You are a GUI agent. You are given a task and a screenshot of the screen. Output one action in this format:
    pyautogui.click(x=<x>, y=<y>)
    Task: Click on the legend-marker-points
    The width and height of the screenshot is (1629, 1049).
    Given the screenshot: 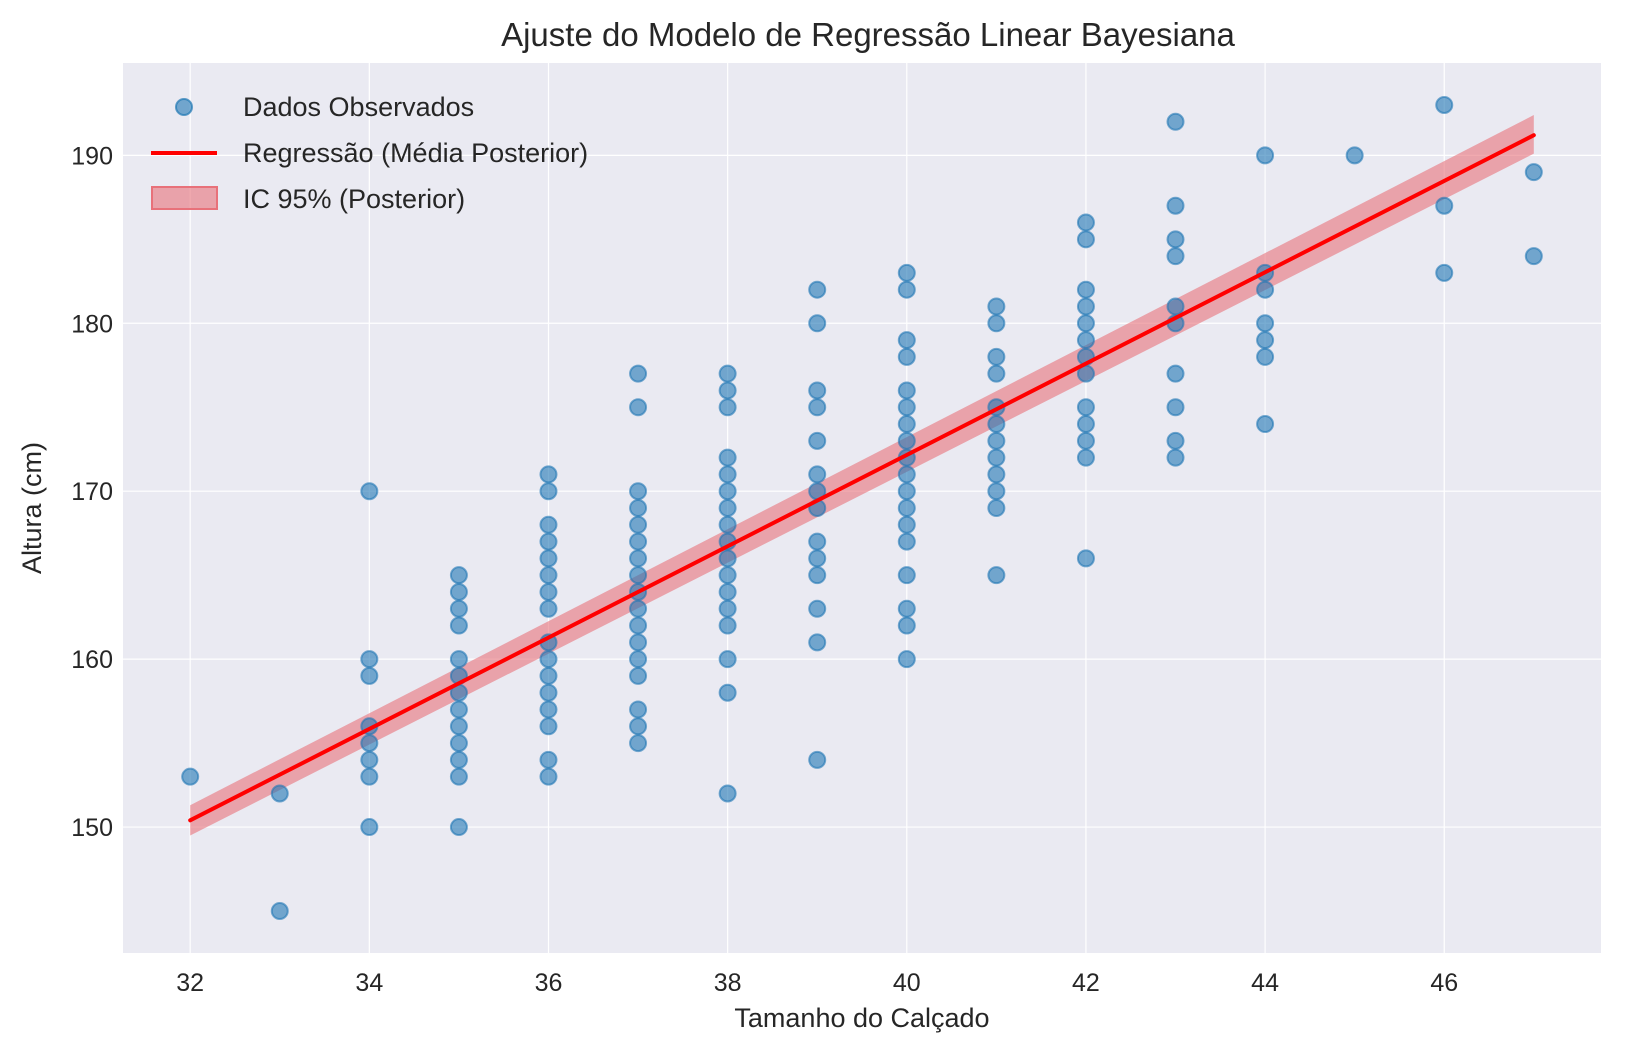 What is the action you would take?
    pyautogui.click(x=184, y=107)
    